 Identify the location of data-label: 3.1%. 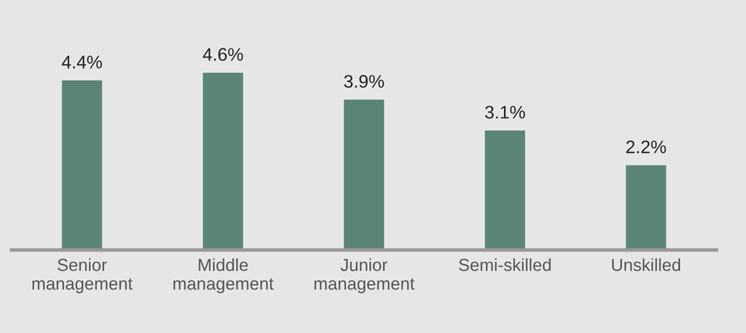
(505, 112).